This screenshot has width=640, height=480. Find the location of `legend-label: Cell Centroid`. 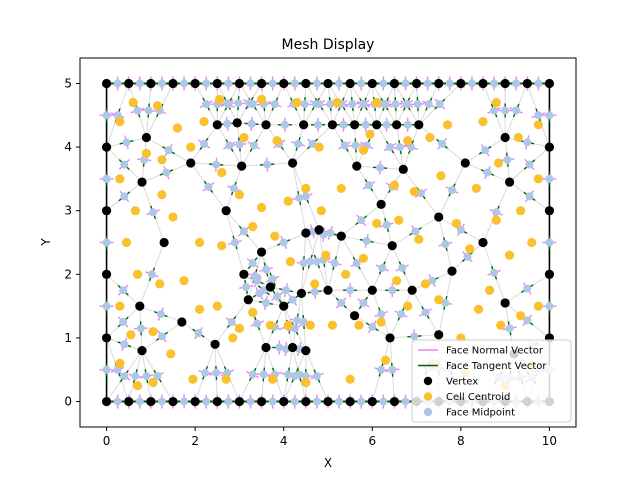

legend-label: Cell Centroid is located at coordinates (478, 397).